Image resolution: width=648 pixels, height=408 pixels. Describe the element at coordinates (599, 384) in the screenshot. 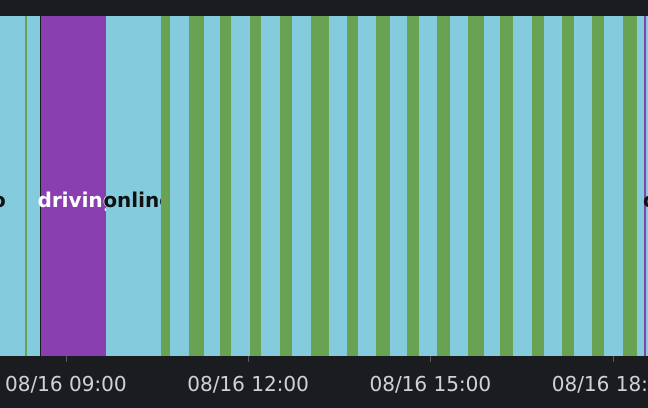

I see `tick-label: 08/16 18:00` at that location.